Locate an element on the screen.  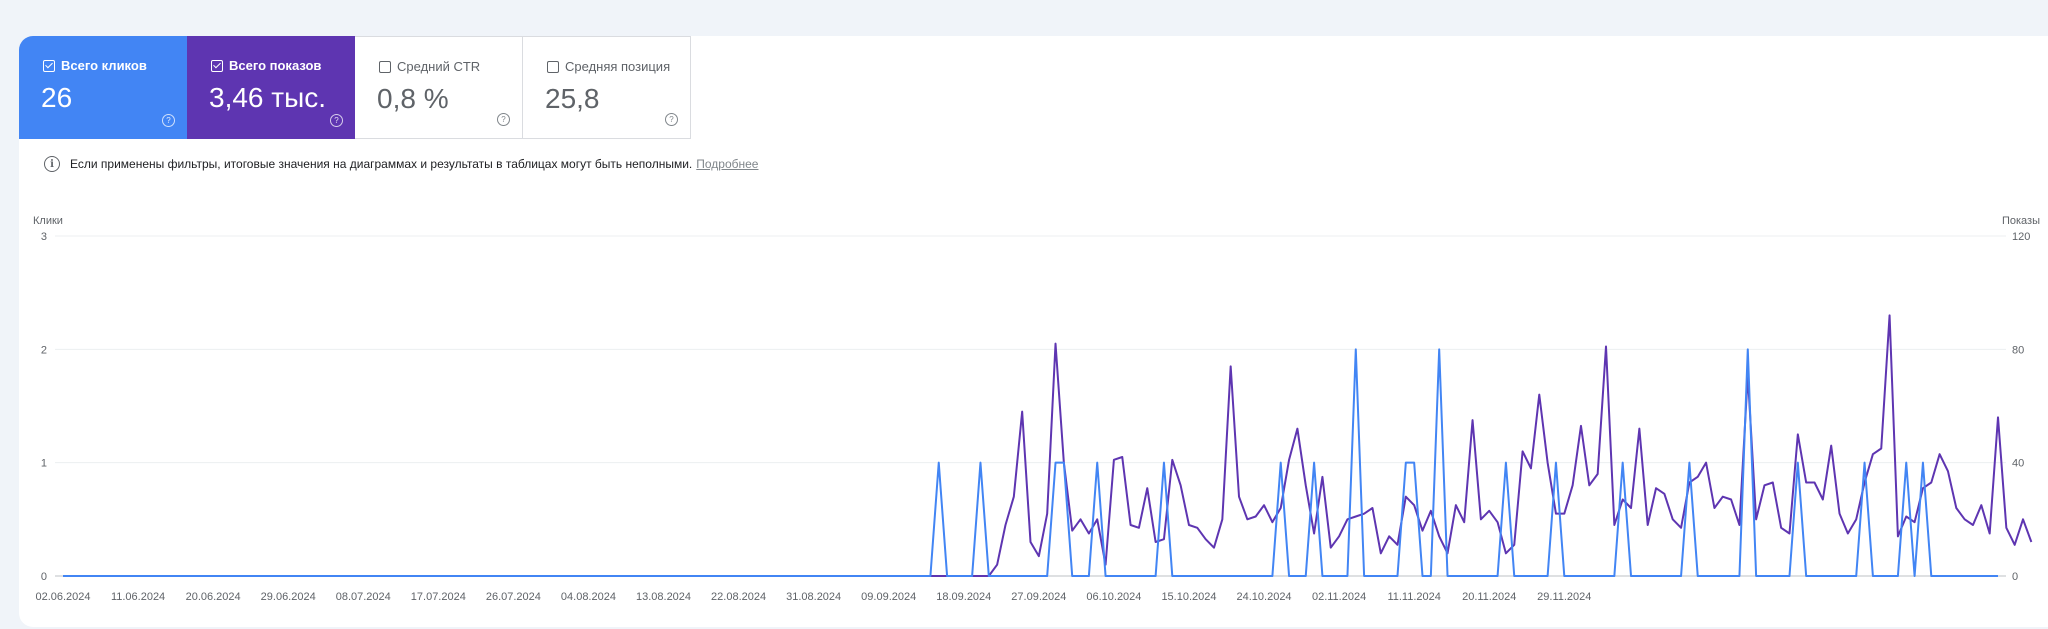
x-tick-label: 04.08.2024 is located at coordinates (588, 597).